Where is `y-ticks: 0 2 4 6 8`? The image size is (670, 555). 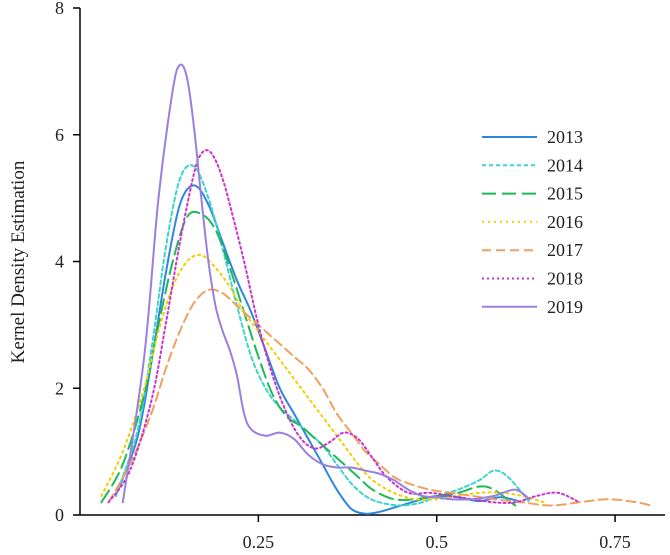 y-ticks: 0 2 4 6 8 is located at coordinates (67, 262).